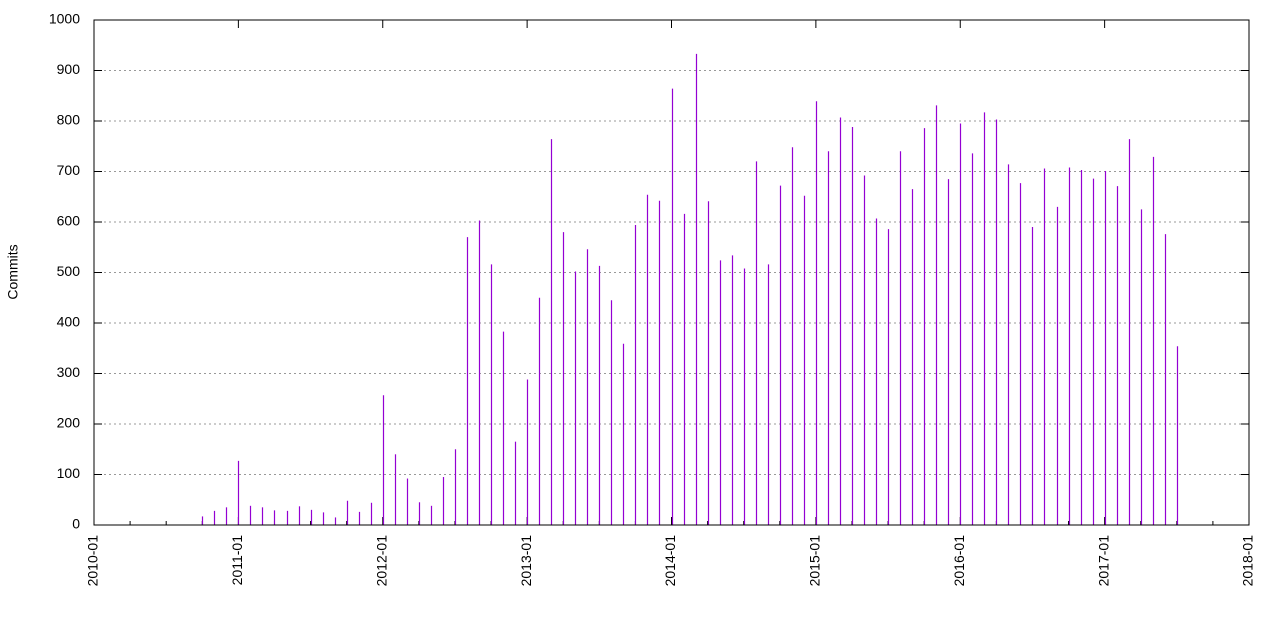 The image size is (1280, 640). Describe the element at coordinates (815, 561) in the screenshot. I see `x-tick-label: 2015-01` at that location.